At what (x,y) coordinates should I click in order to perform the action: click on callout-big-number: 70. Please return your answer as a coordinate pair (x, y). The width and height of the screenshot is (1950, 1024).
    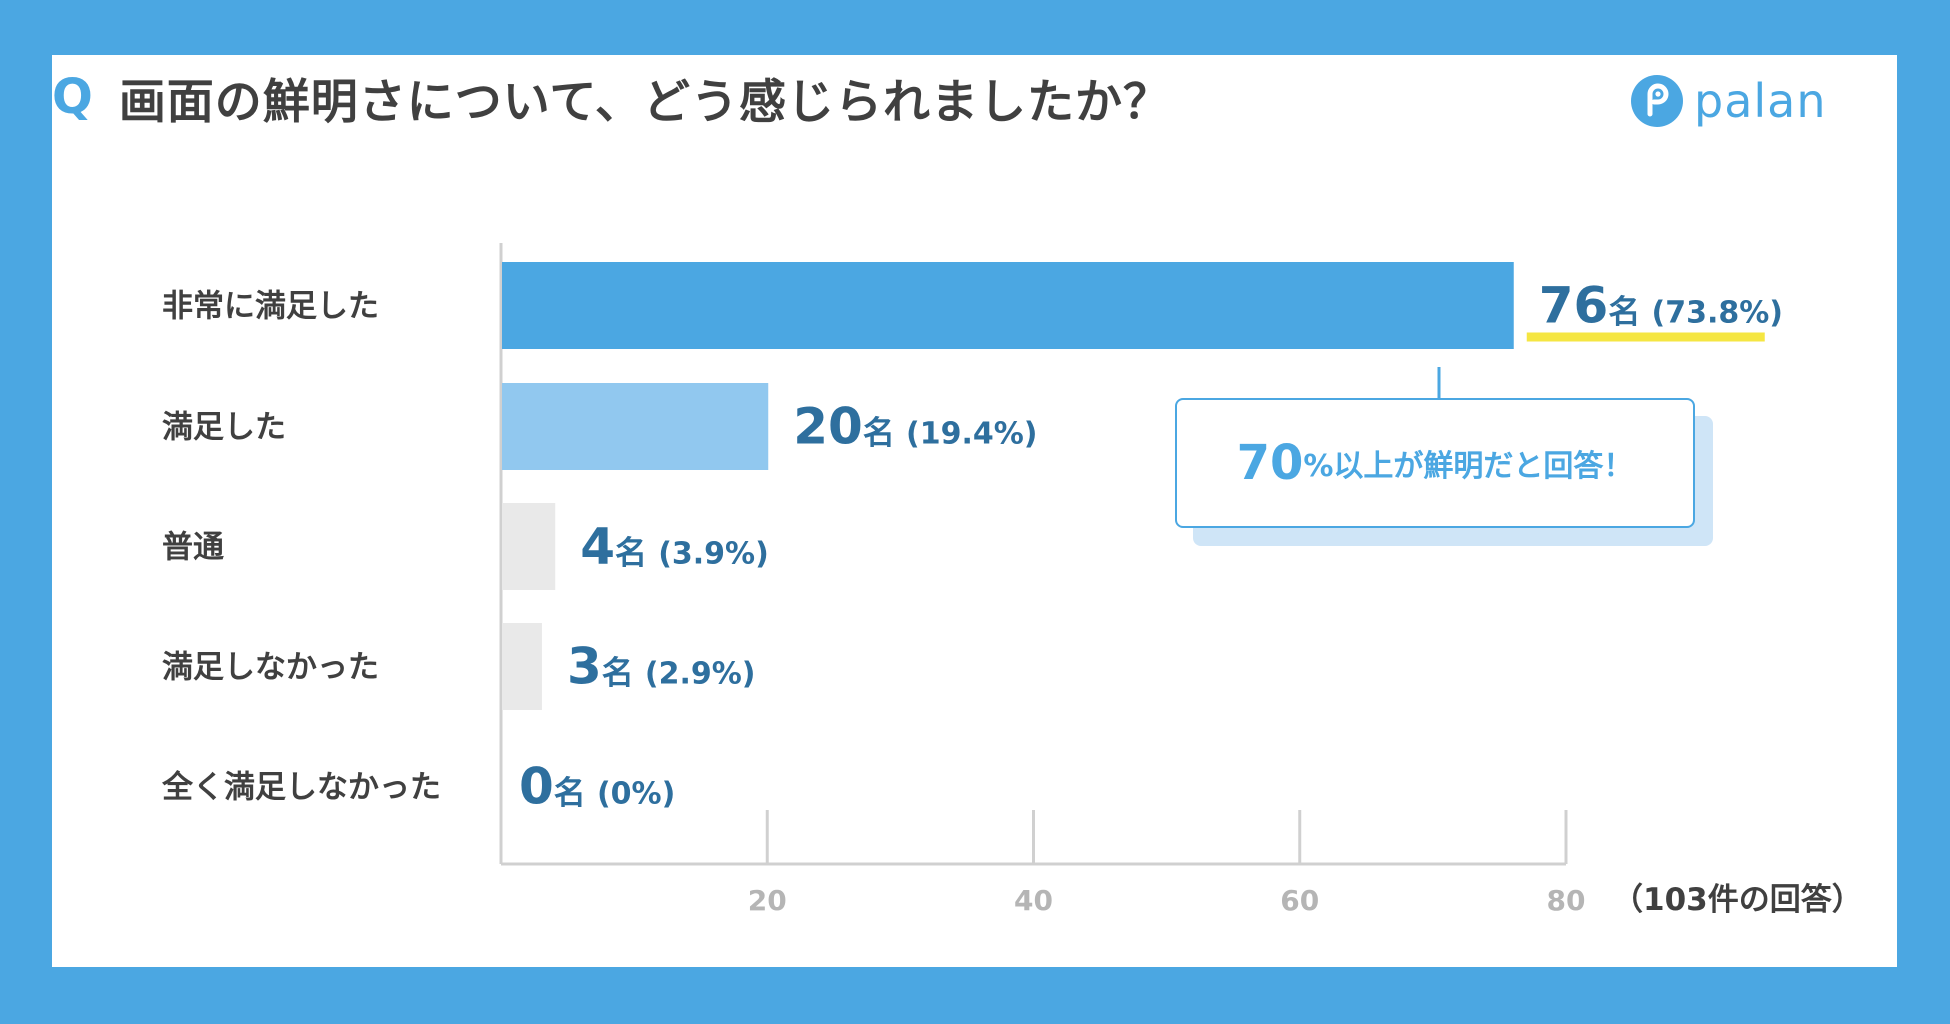
    Looking at the image, I should click on (1270, 463).